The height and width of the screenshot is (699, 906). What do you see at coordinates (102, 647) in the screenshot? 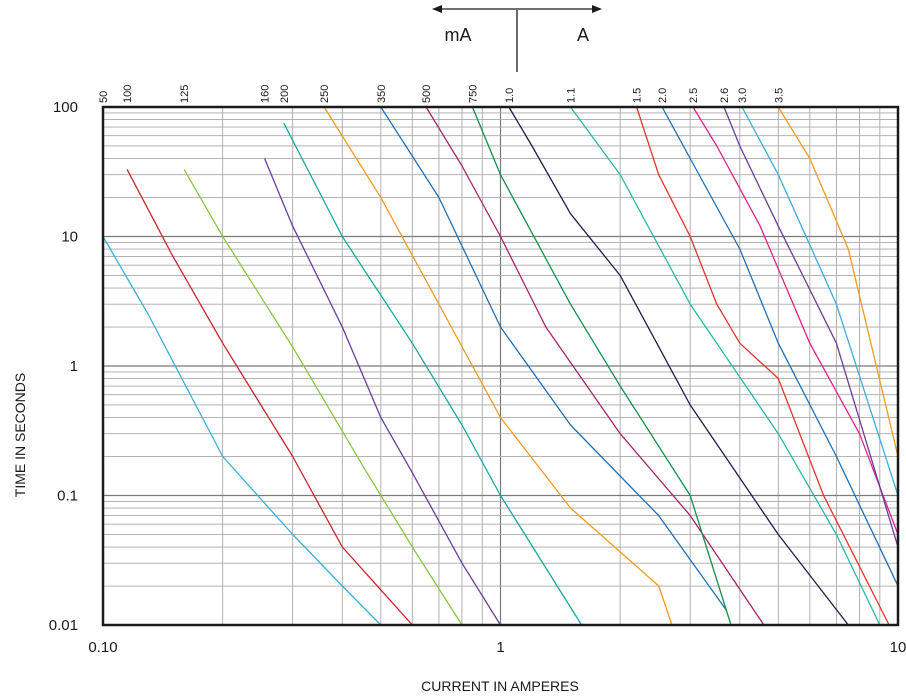
I see `x-tick-label: 0.10` at bounding box center [102, 647].